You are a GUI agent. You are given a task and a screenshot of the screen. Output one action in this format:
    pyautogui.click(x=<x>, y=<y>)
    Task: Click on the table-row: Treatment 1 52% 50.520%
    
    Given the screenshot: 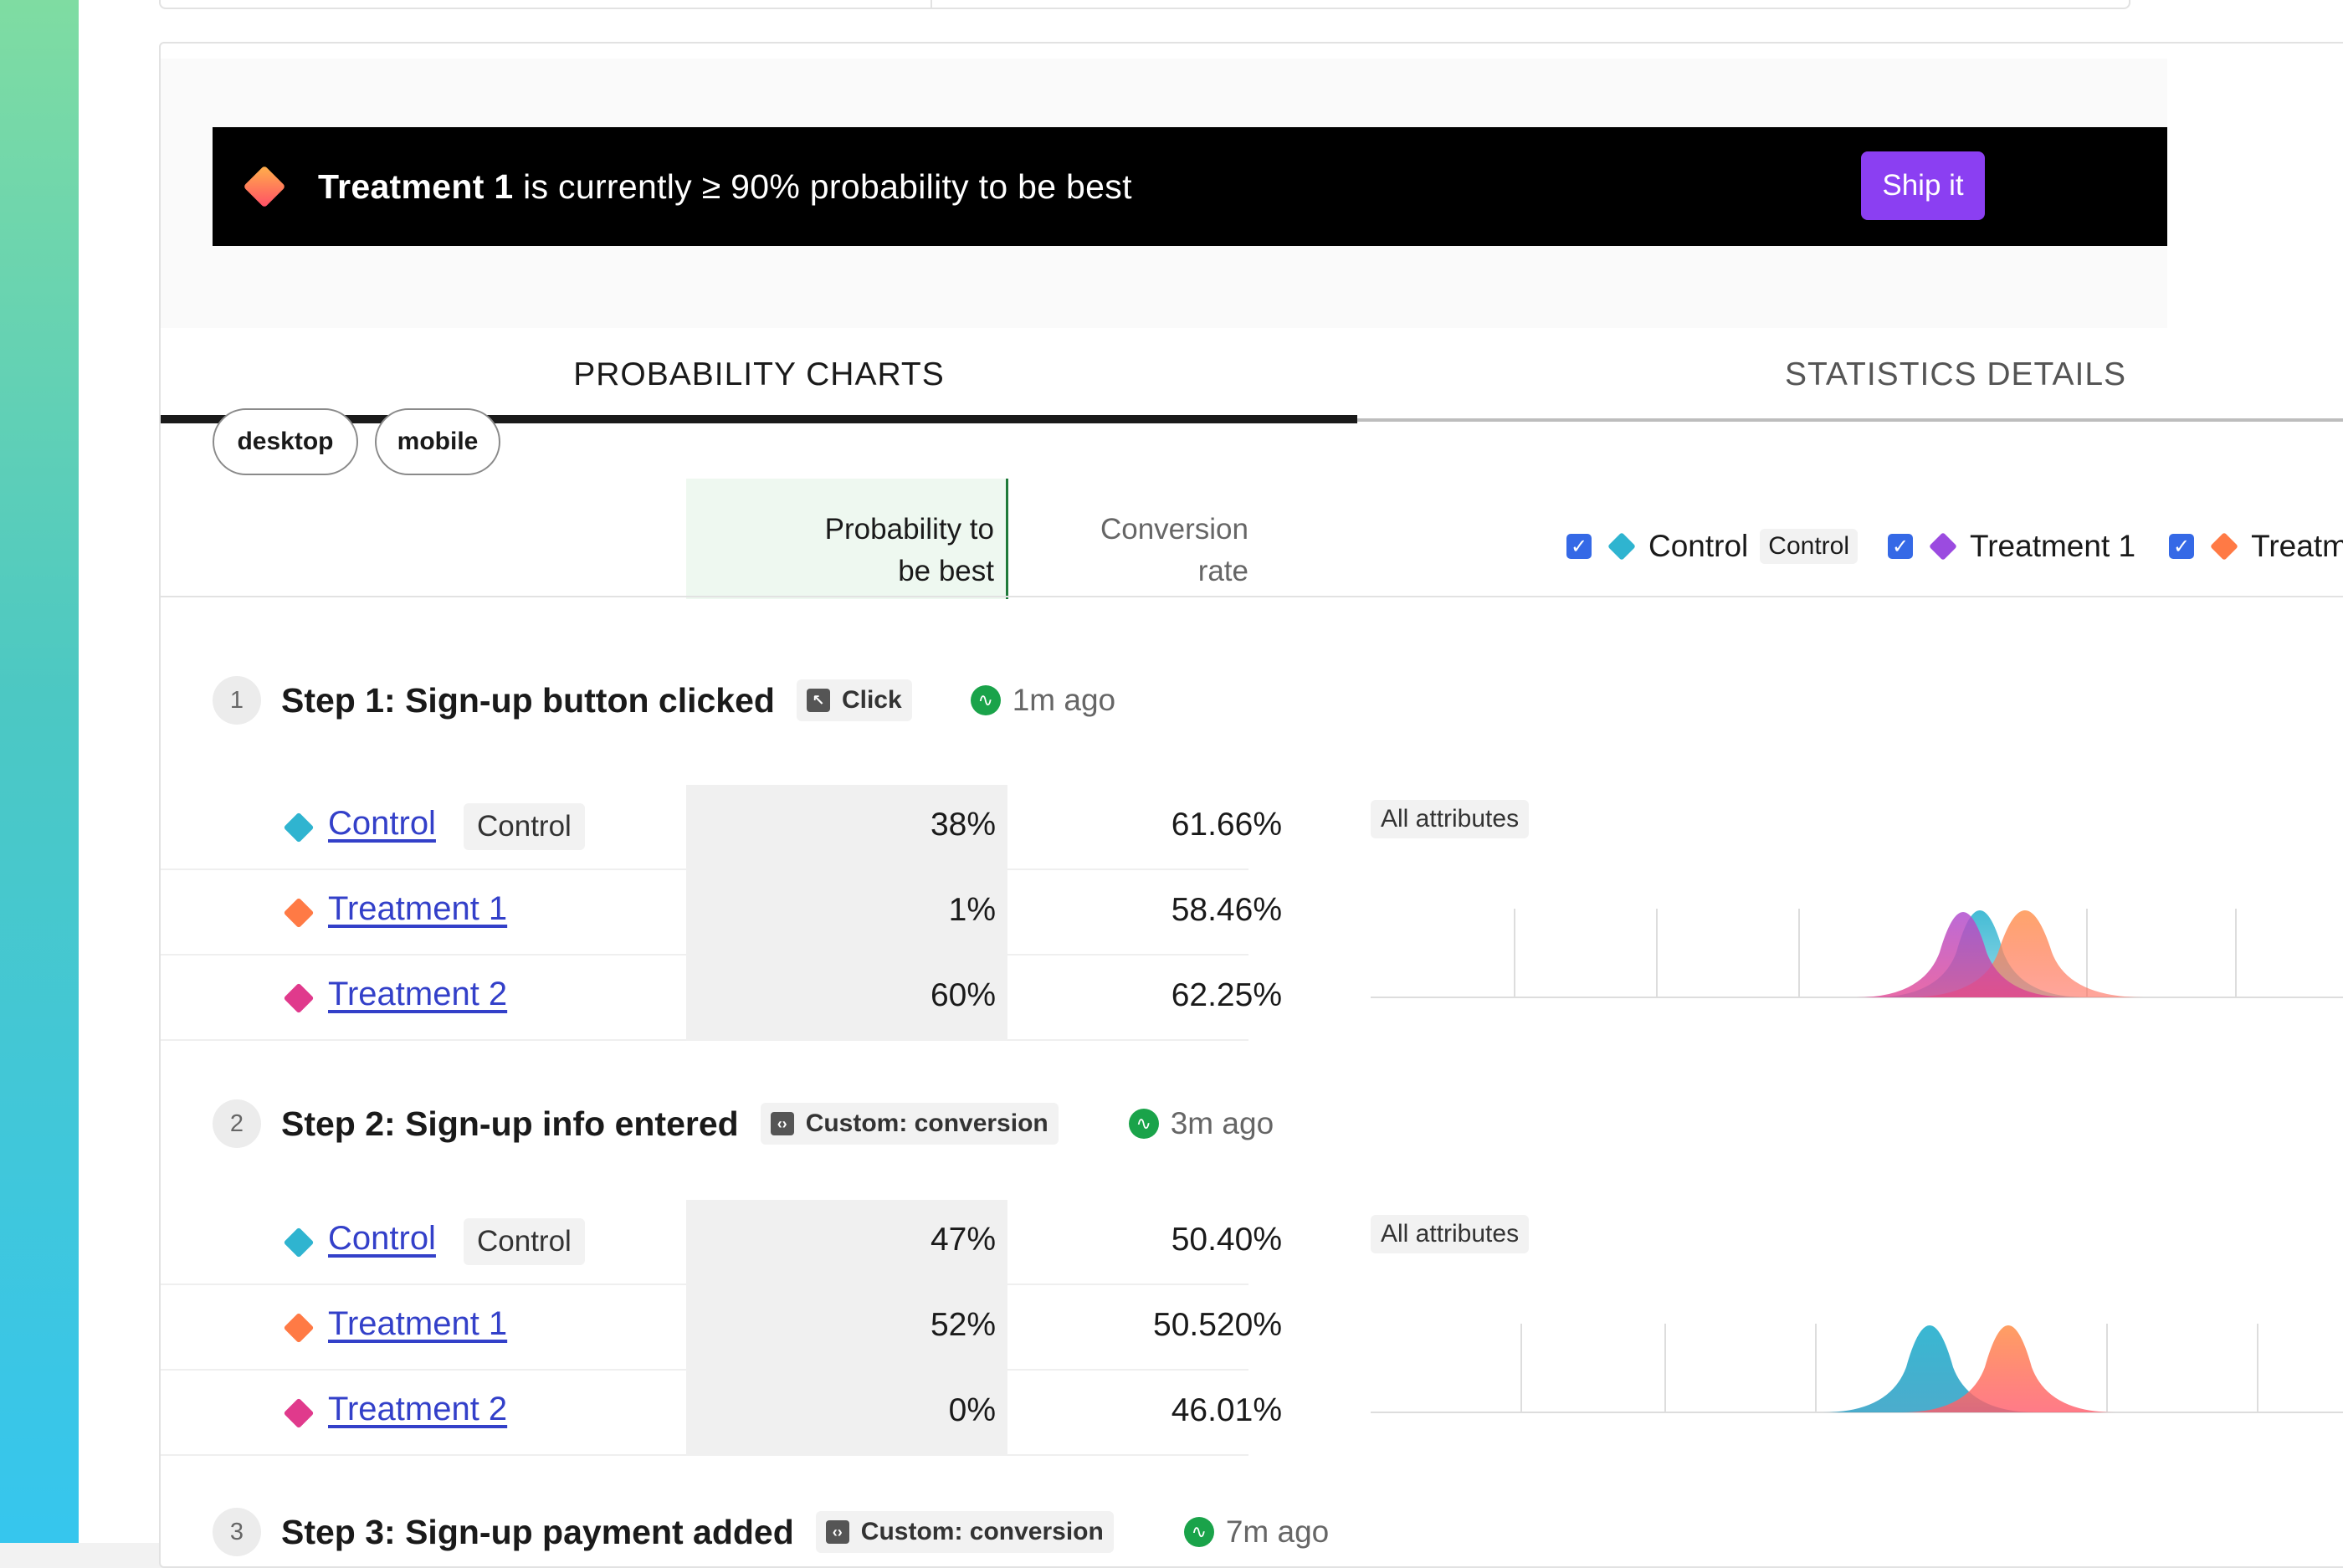 What is the action you would take?
    pyautogui.click(x=721, y=1328)
    